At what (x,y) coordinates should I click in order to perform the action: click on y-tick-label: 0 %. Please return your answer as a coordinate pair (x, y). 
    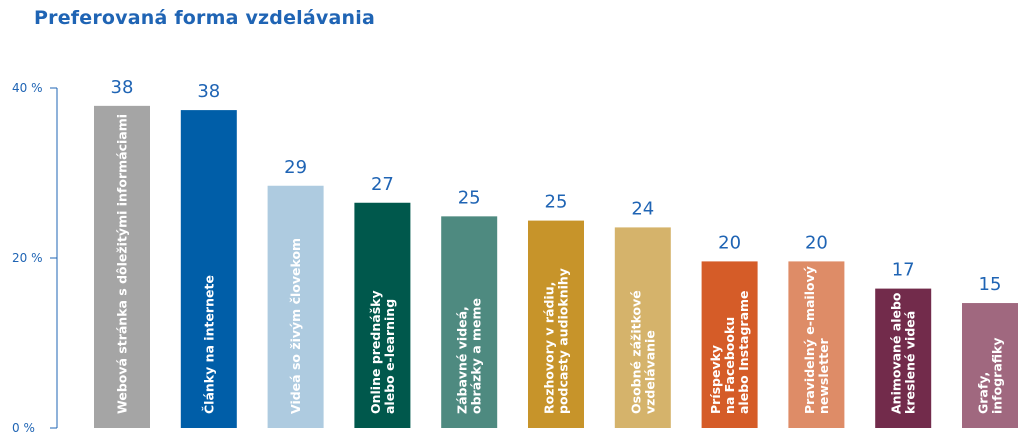
    Looking at the image, I should click on (23, 428).